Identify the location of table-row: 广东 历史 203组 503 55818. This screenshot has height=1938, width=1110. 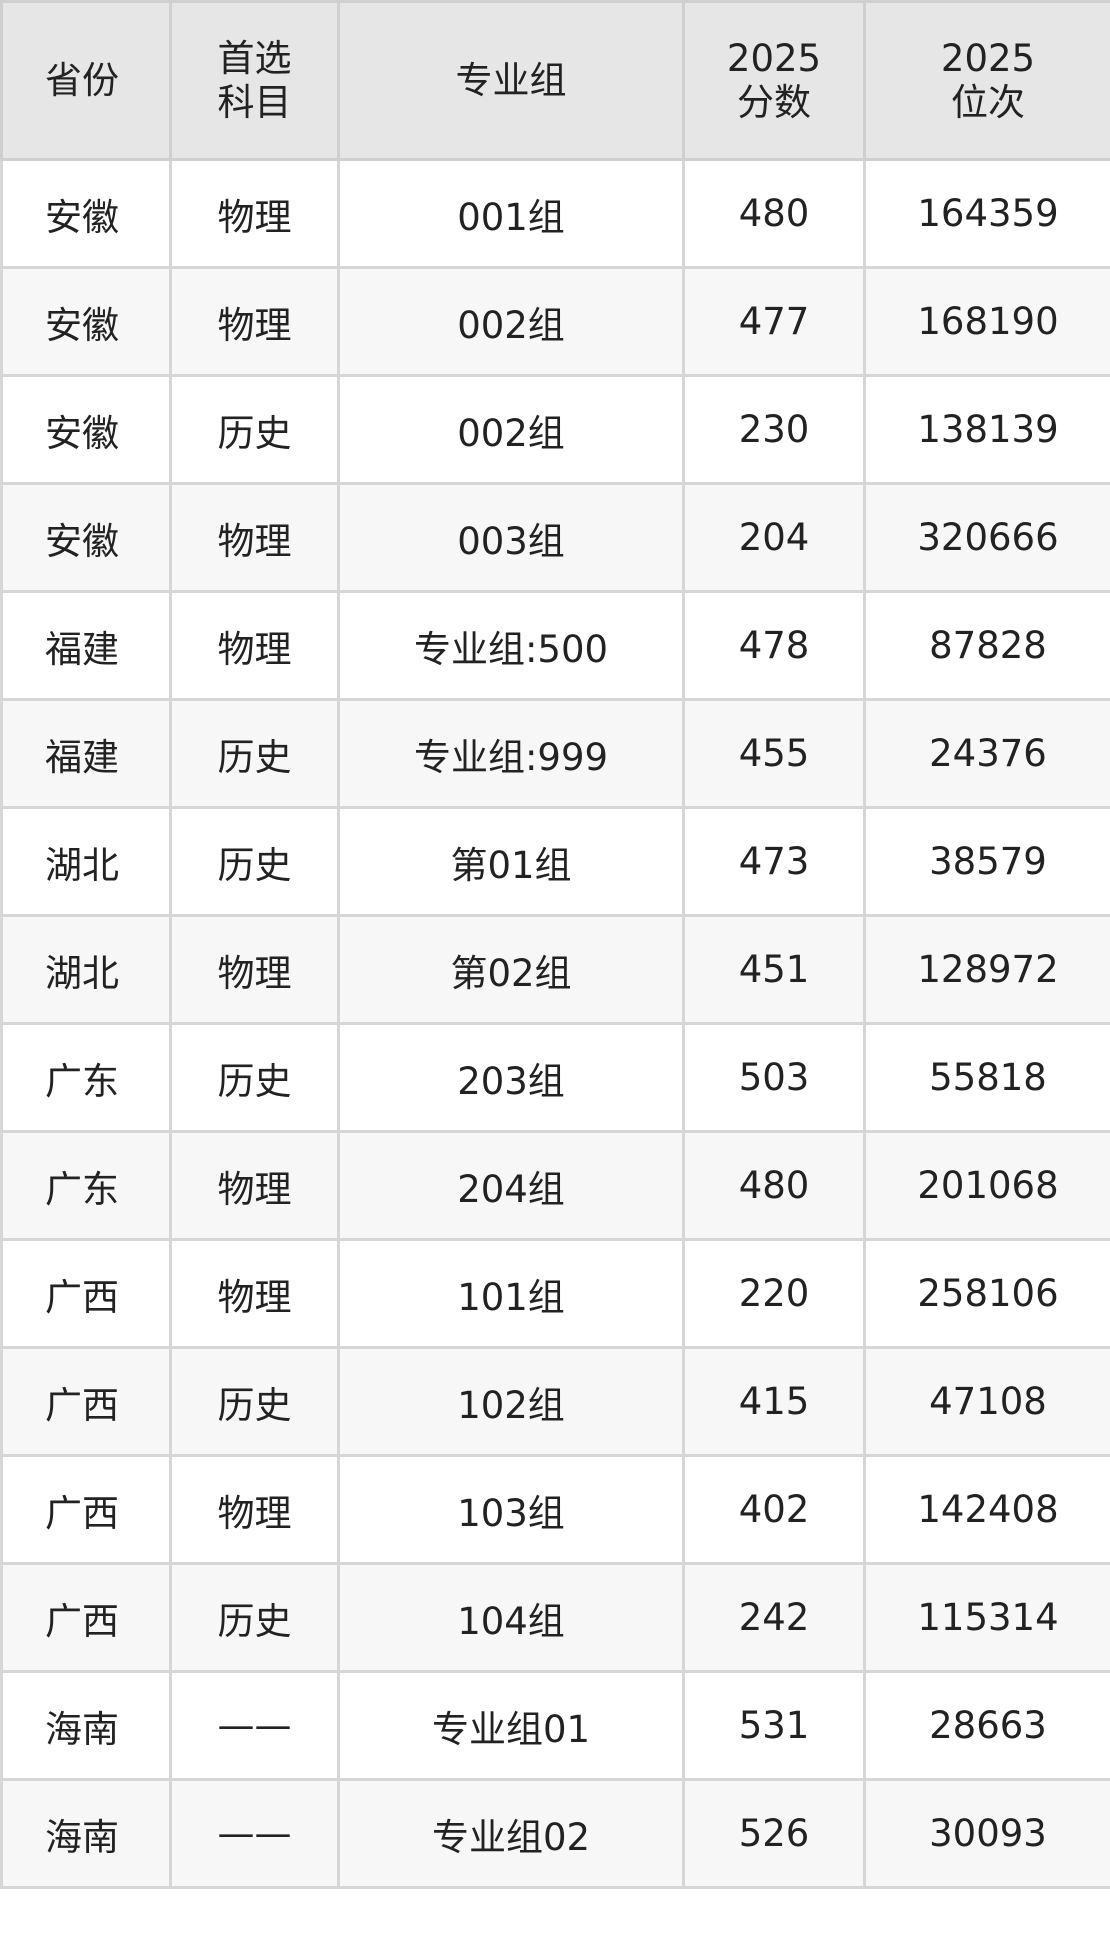
(555, 1077).